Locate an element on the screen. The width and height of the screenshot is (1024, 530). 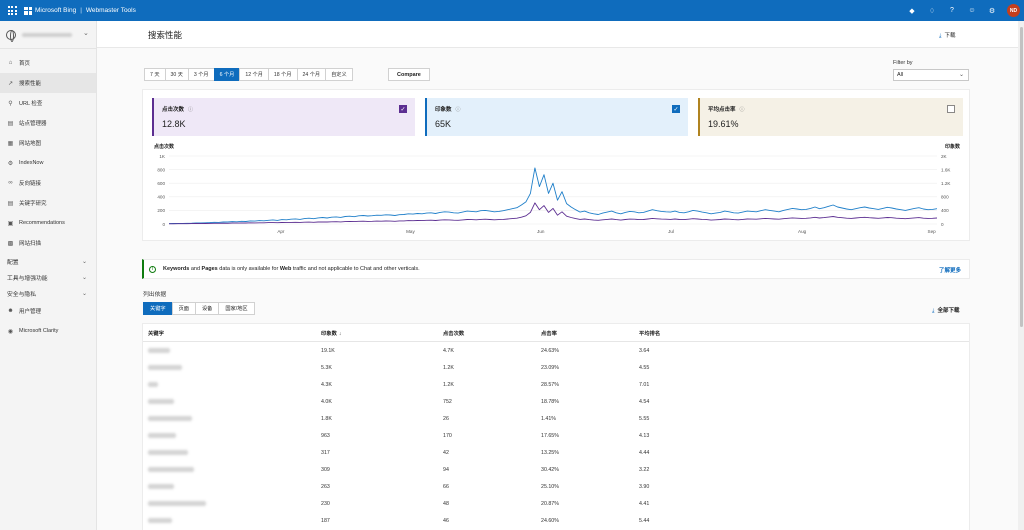
sidebar-item-user-management: ☻ 用户管理 is located at coordinates (48, 311).